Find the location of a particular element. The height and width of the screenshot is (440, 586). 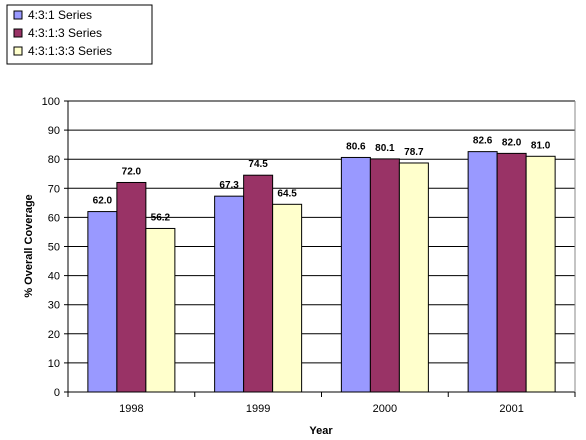

legend-label: 4:3:1 Series is located at coordinates (60, 15).